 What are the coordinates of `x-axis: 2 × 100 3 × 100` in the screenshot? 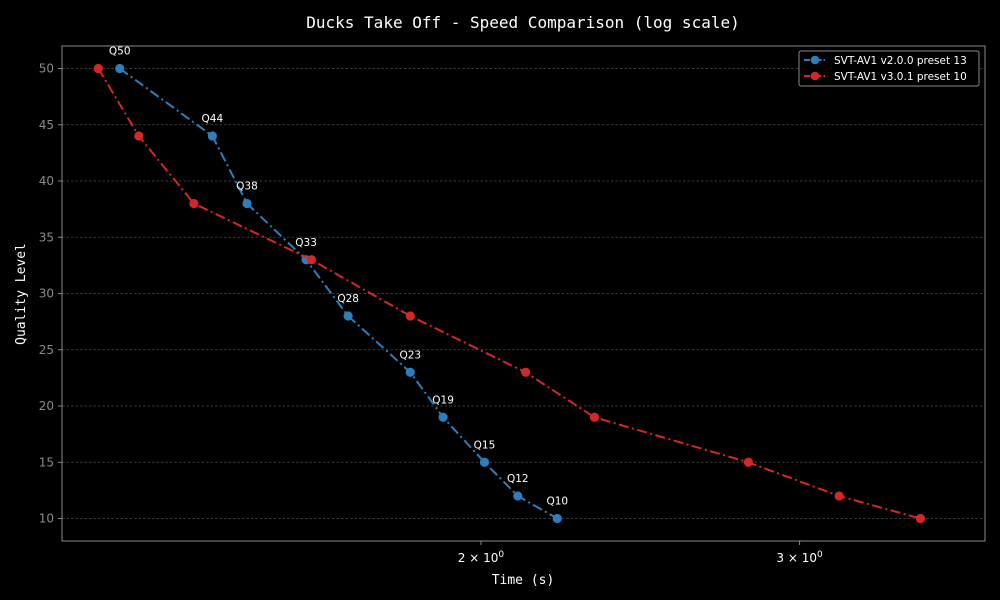 It's located at (640, 553).